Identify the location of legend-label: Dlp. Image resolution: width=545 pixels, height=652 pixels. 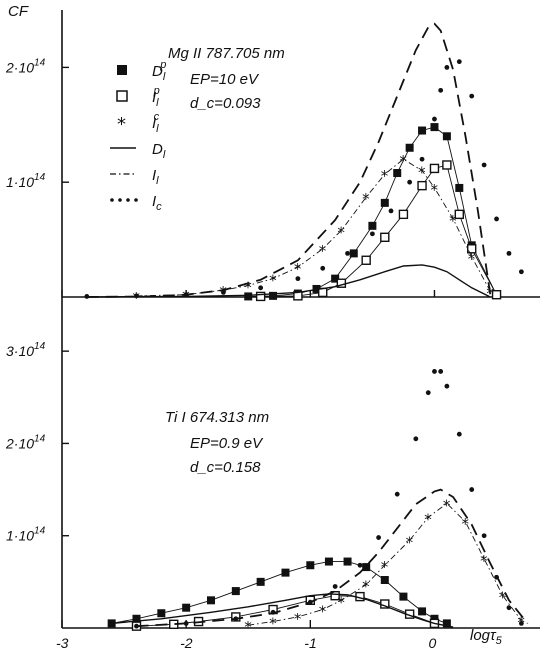
(159, 71).